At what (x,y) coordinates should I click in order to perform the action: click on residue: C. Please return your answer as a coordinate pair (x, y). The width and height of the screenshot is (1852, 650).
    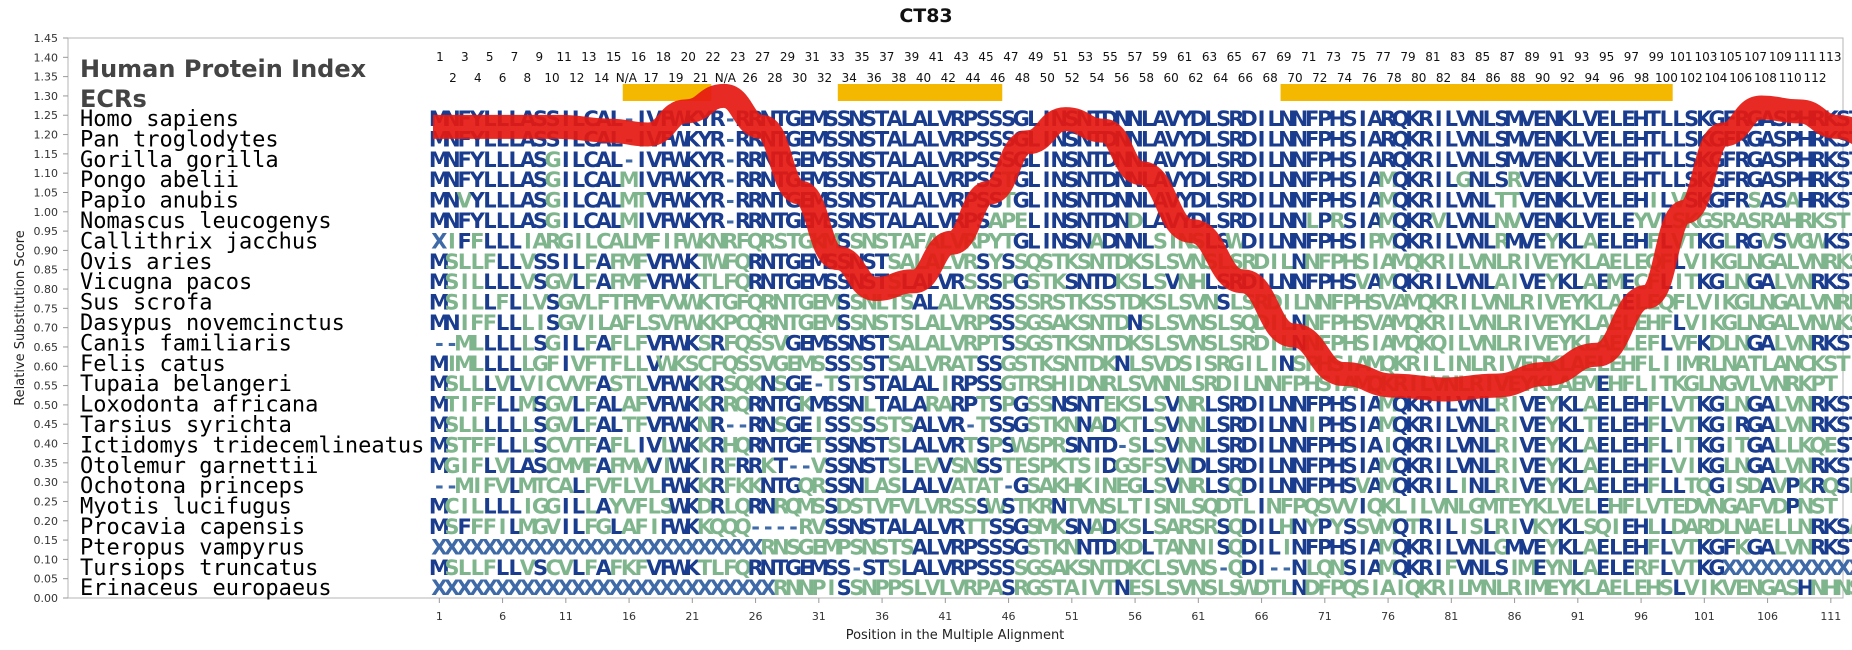
    Looking at the image, I should click on (552, 384).